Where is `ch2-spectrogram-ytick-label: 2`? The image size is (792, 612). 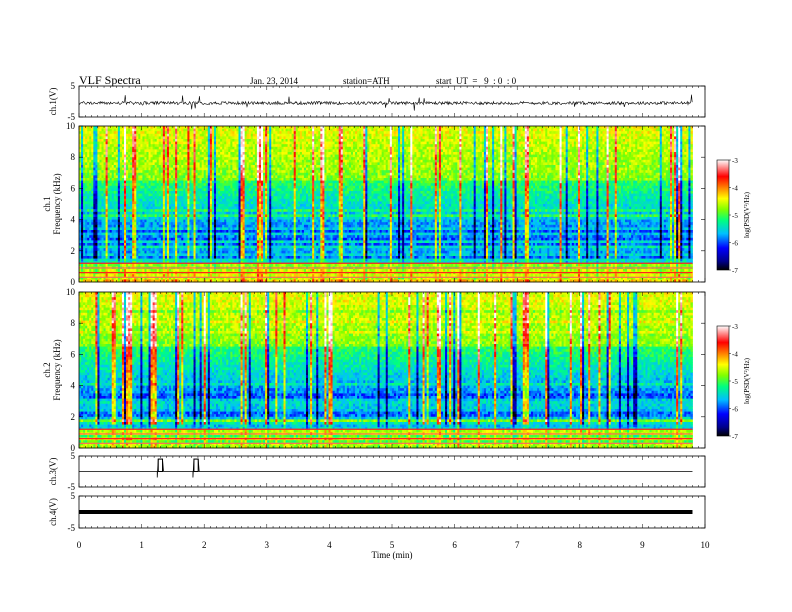 ch2-spectrogram-ytick-label: 2 is located at coordinates (73, 417).